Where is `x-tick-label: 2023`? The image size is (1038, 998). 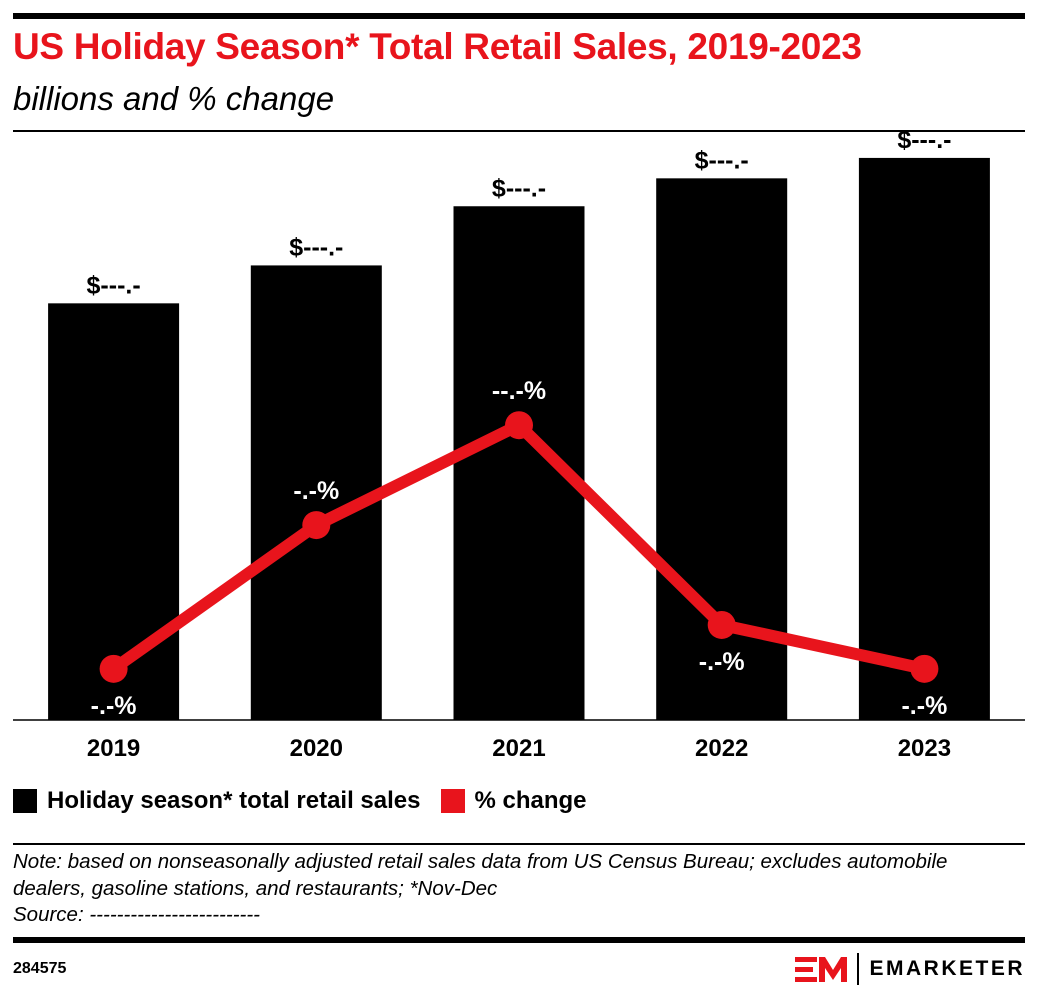 x-tick-label: 2023 is located at coordinates (924, 748).